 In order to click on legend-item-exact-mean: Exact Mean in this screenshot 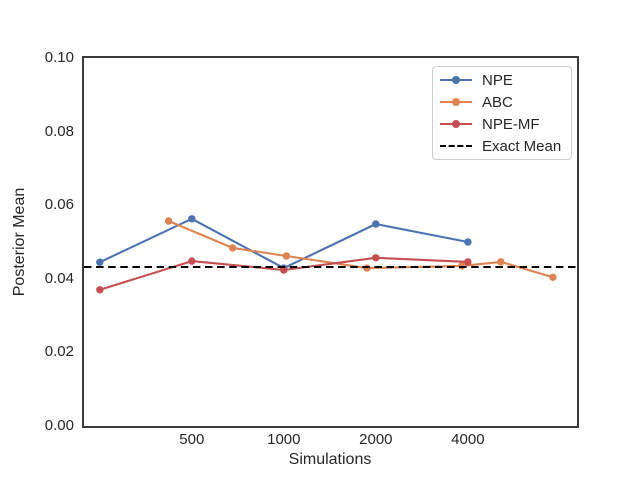, I will do `click(500, 146)`.